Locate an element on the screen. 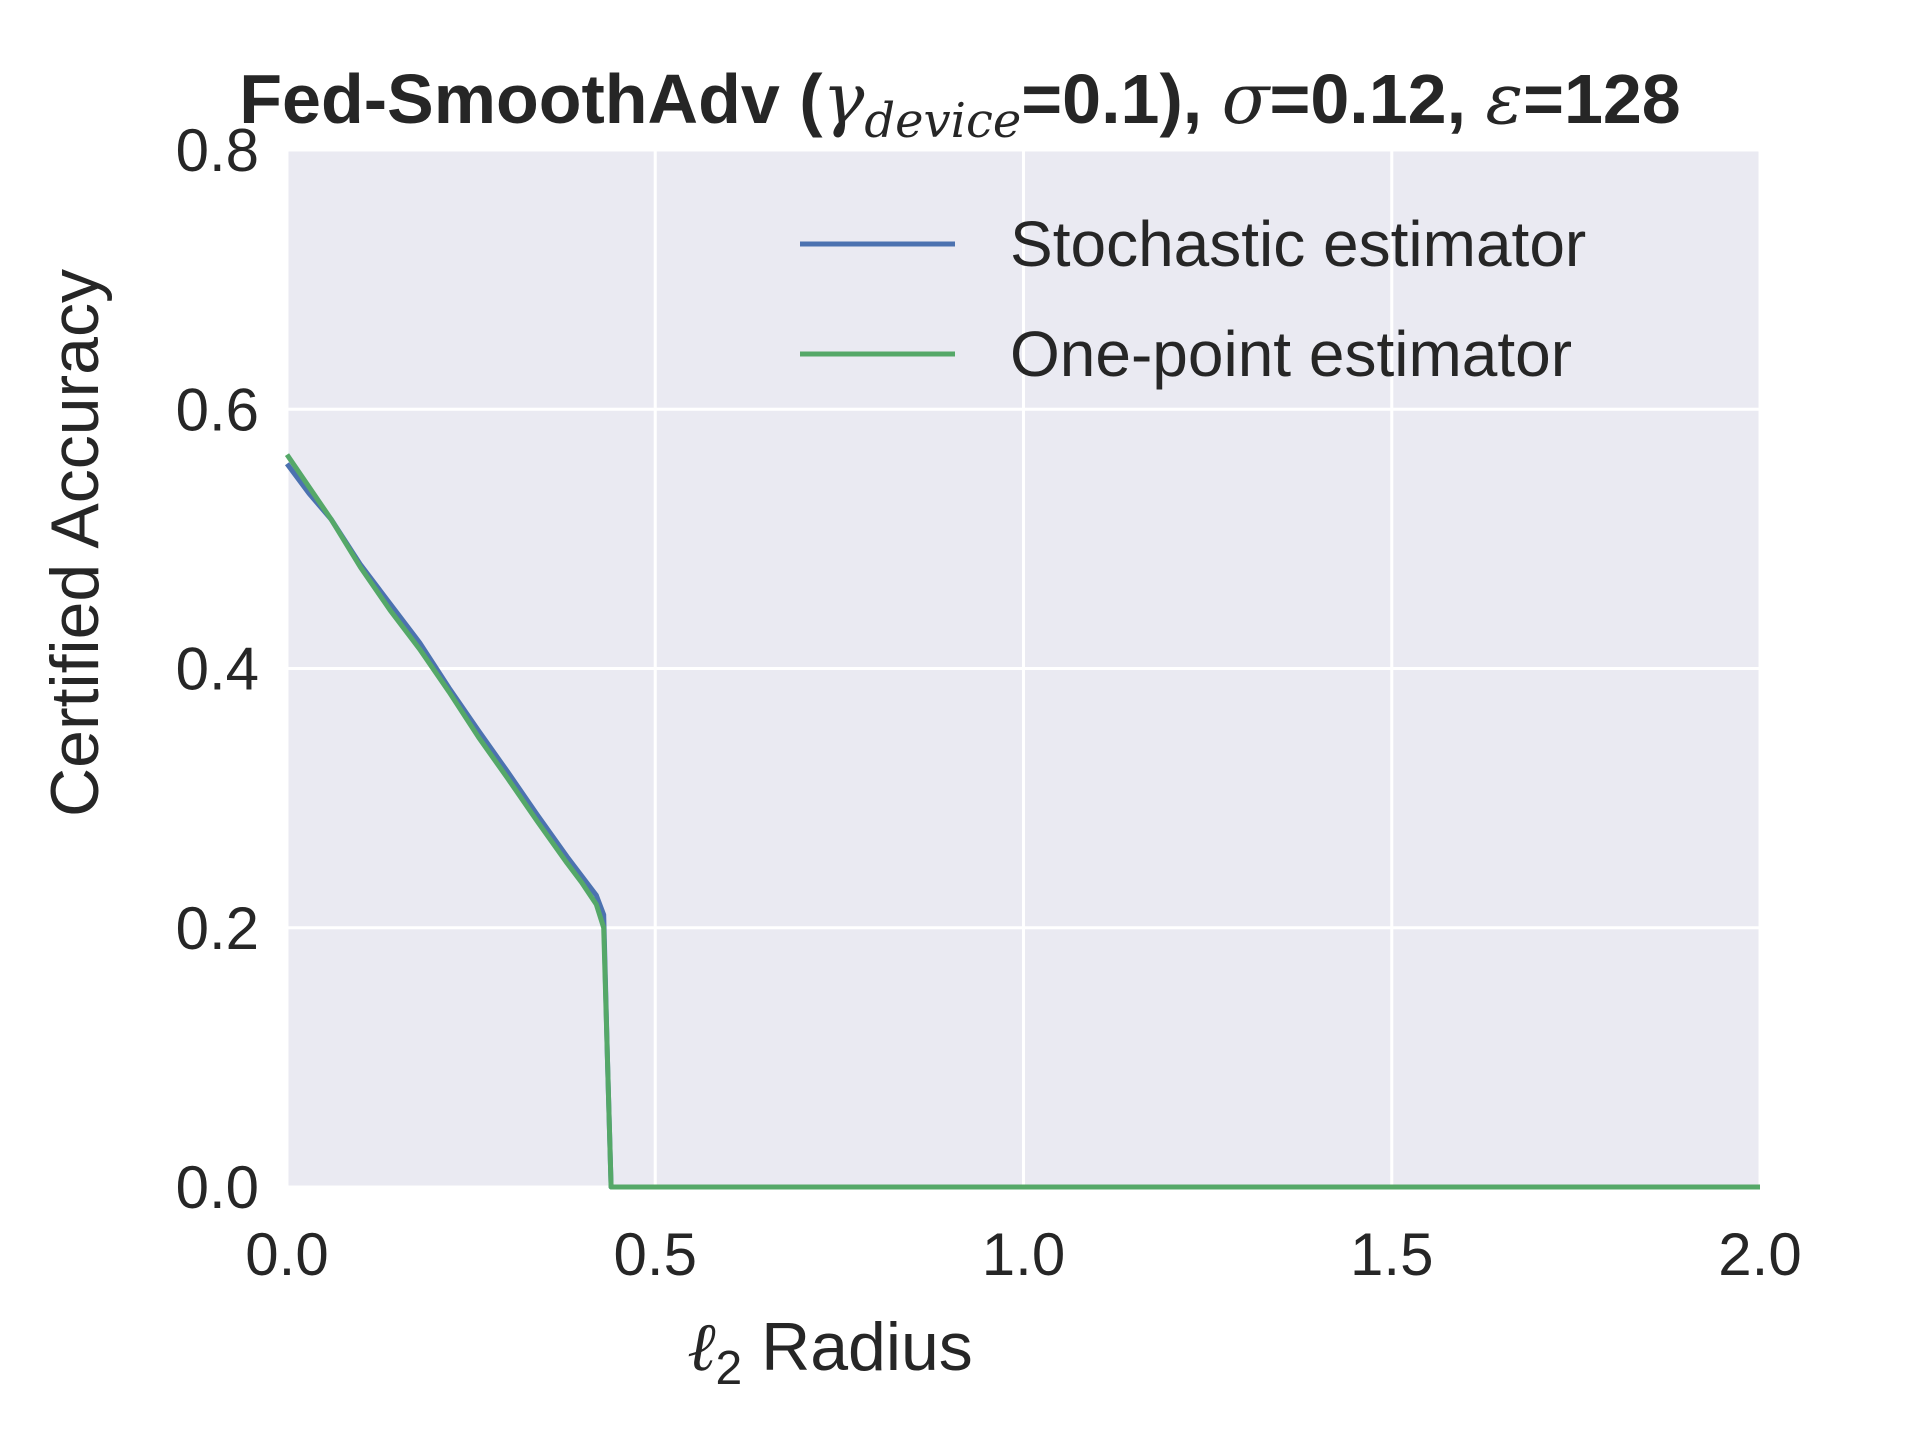  y-tick-label: 0.2 is located at coordinates (217, 928).